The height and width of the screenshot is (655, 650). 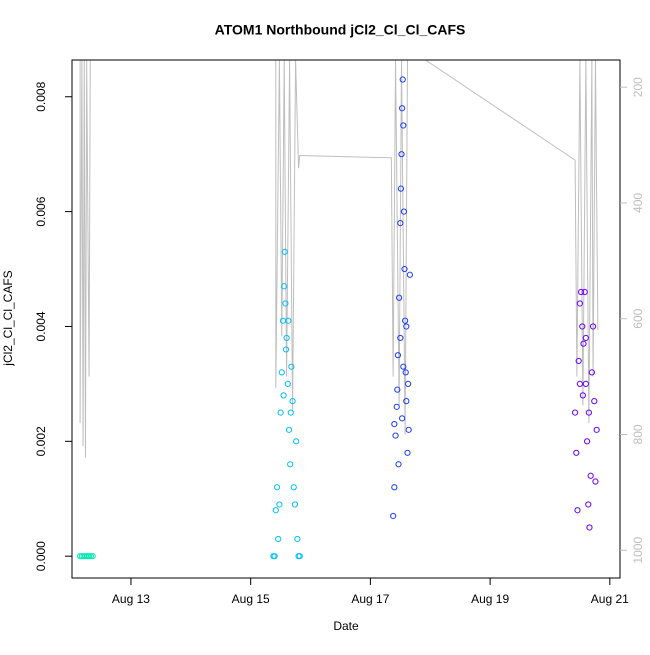 I want to click on x-tick-label: Aug 17, so click(x=370, y=599).